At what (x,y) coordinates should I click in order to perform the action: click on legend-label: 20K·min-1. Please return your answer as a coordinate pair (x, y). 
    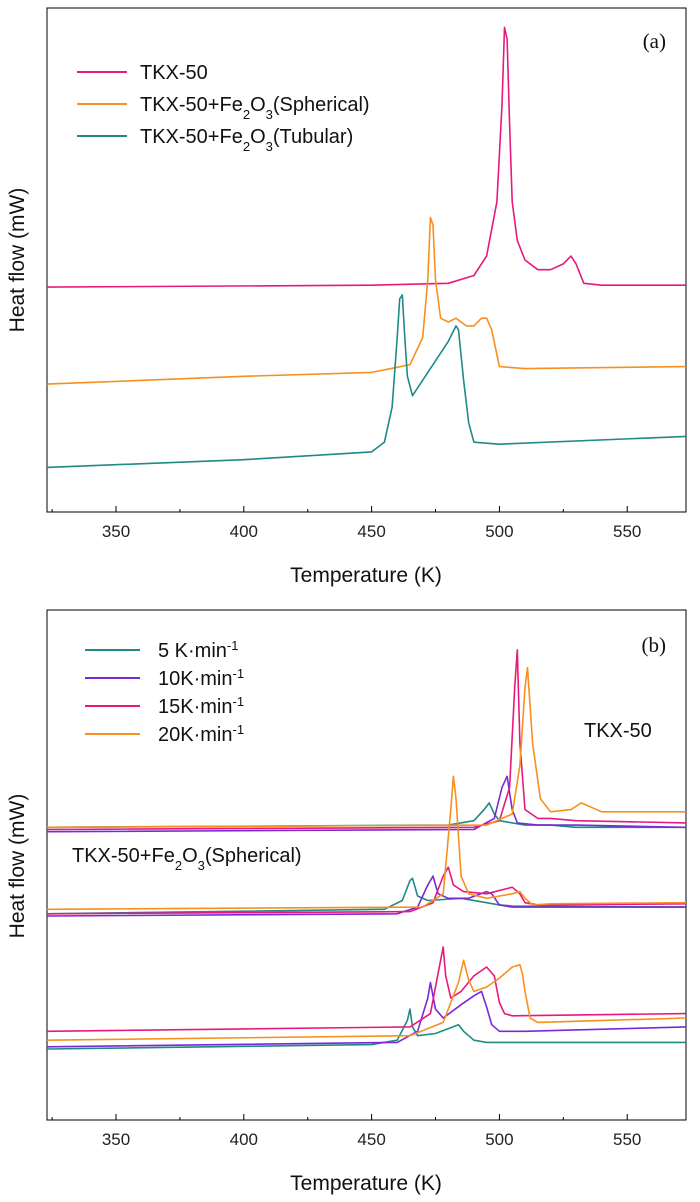
    Looking at the image, I should click on (201, 734).